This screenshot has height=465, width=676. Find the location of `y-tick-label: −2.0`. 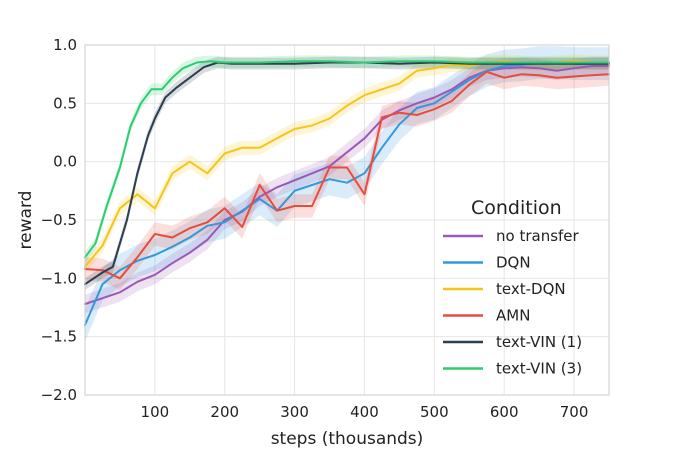

y-tick-label: −2.0 is located at coordinates (59, 395).